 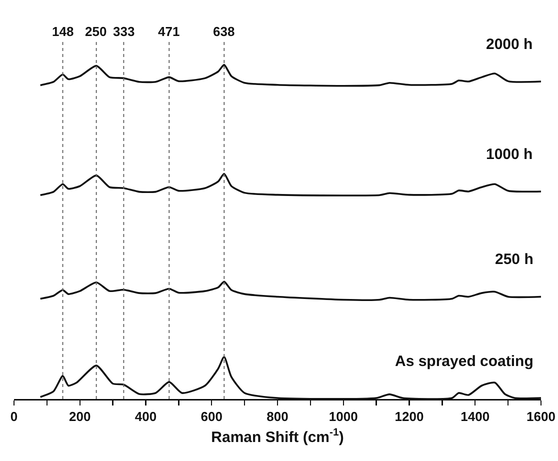 I want to click on ref-line-label: 148, so click(x=63, y=31).